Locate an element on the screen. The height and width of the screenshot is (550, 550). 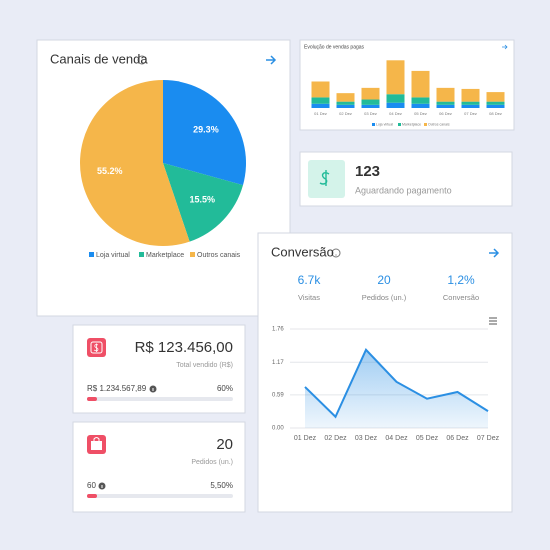
sales-percent: 60% is located at coordinates (225, 388).